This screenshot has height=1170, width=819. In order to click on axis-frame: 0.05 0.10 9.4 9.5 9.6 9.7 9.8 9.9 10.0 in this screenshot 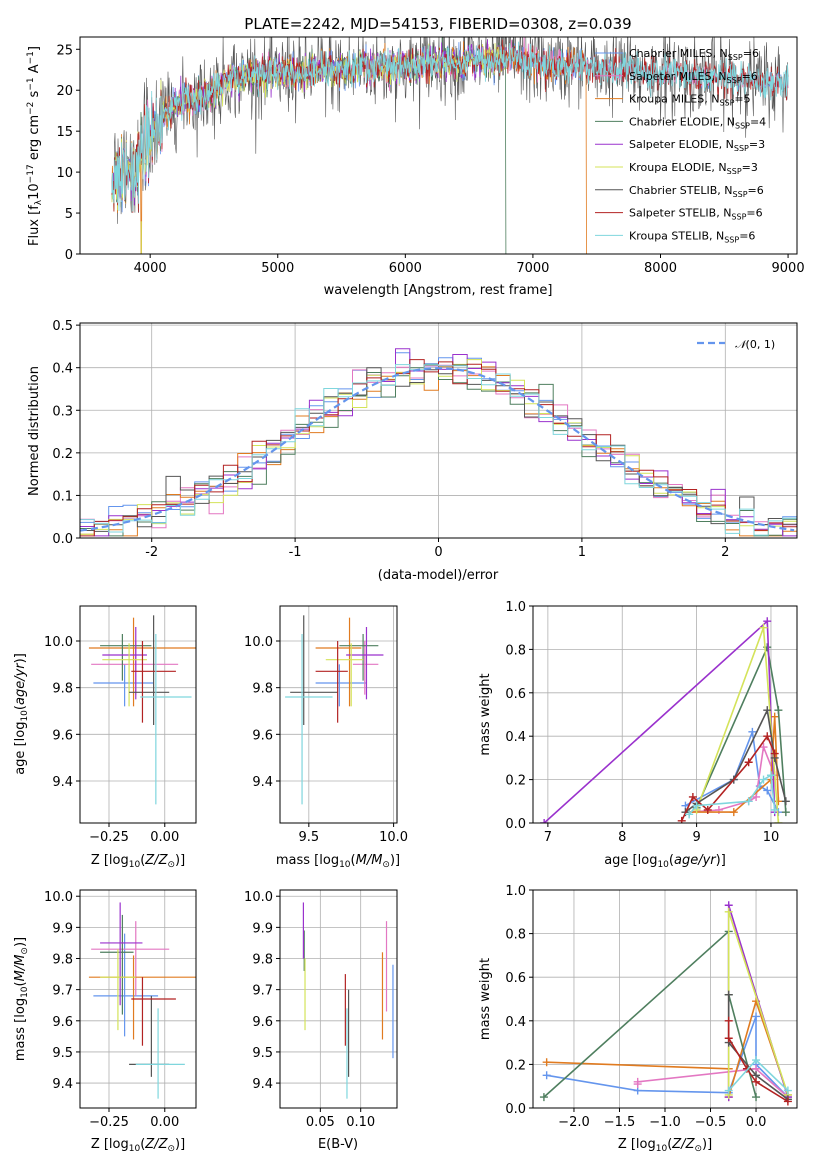, I will do `click(321, 1009)`.